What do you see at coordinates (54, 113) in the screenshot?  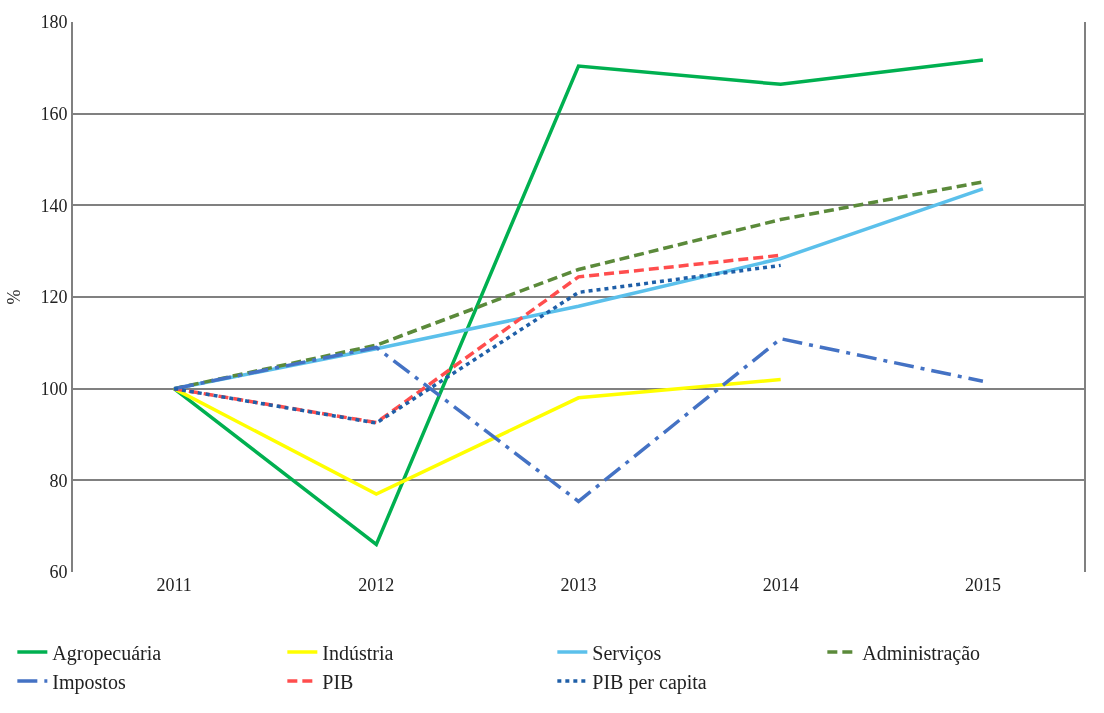 I see `y-tick-label: 160` at bounding box center [54, 113].